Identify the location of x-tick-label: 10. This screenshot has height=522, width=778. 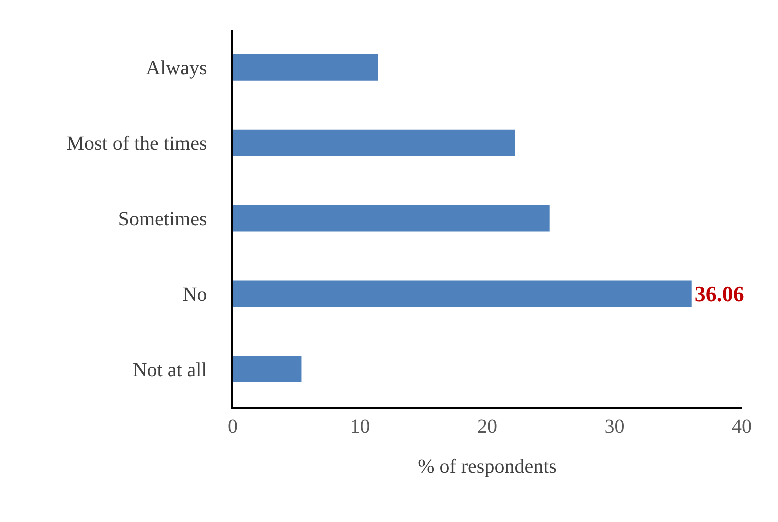
(360, 427).